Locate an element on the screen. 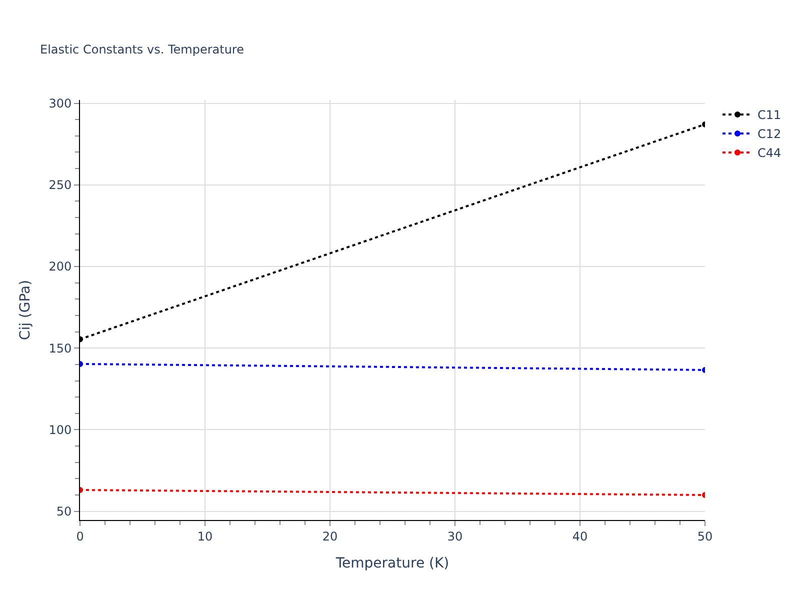 This screenshot has width=800, height=600. x-tick-label: 30 is located at coordinates (455, 536).